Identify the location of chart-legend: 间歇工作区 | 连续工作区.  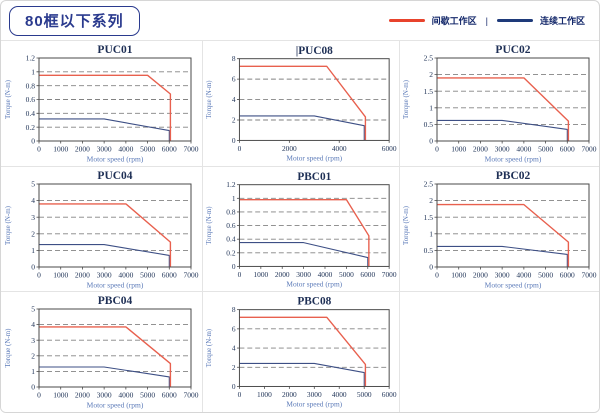
(486, 20).